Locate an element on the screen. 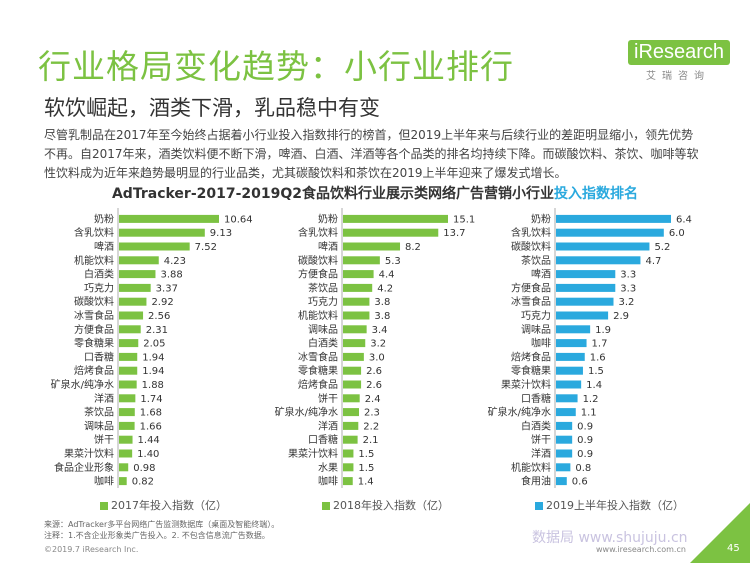 The height and width of the screenshot is (563, 750). data-label: 1.66 is located at coordinates (151, 426).